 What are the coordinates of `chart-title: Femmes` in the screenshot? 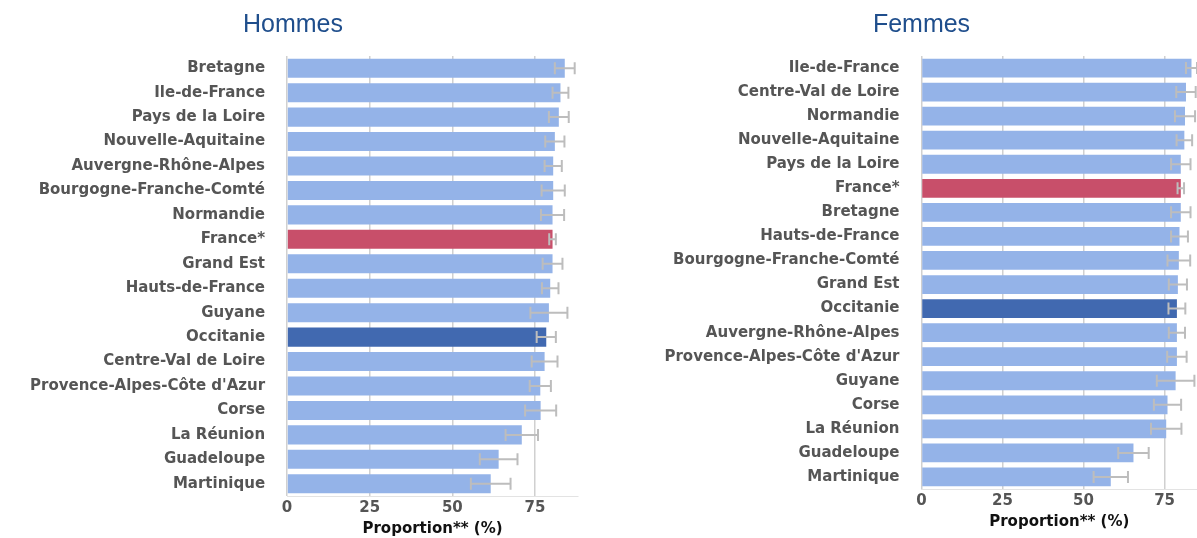 It's located at (921, 22).